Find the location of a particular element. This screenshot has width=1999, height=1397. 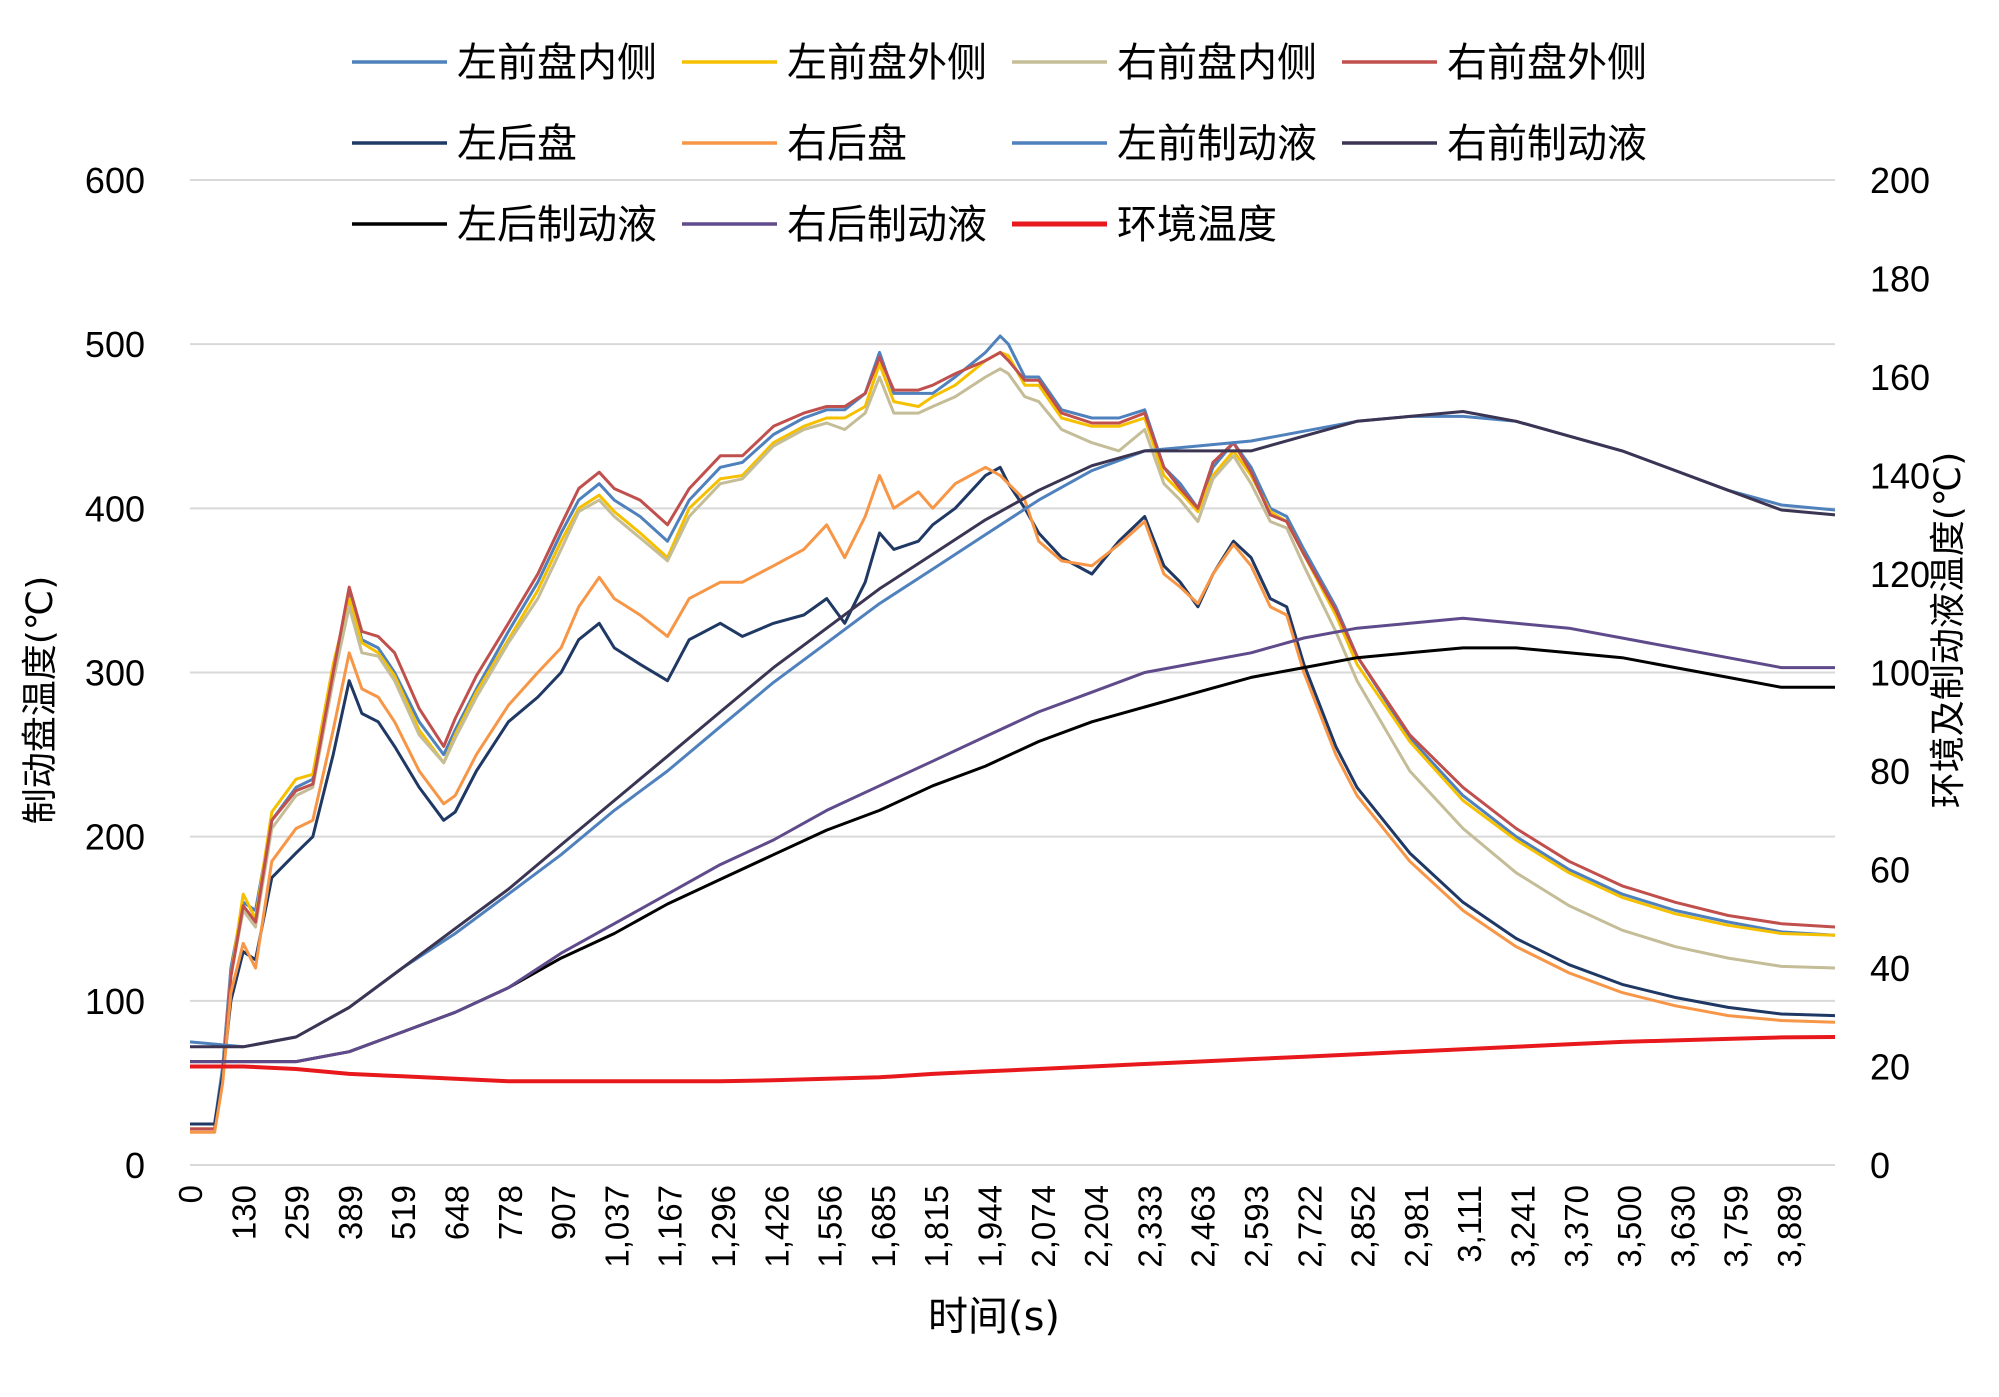

x-tick-label: 259 is located at coordinates (297, 1212).